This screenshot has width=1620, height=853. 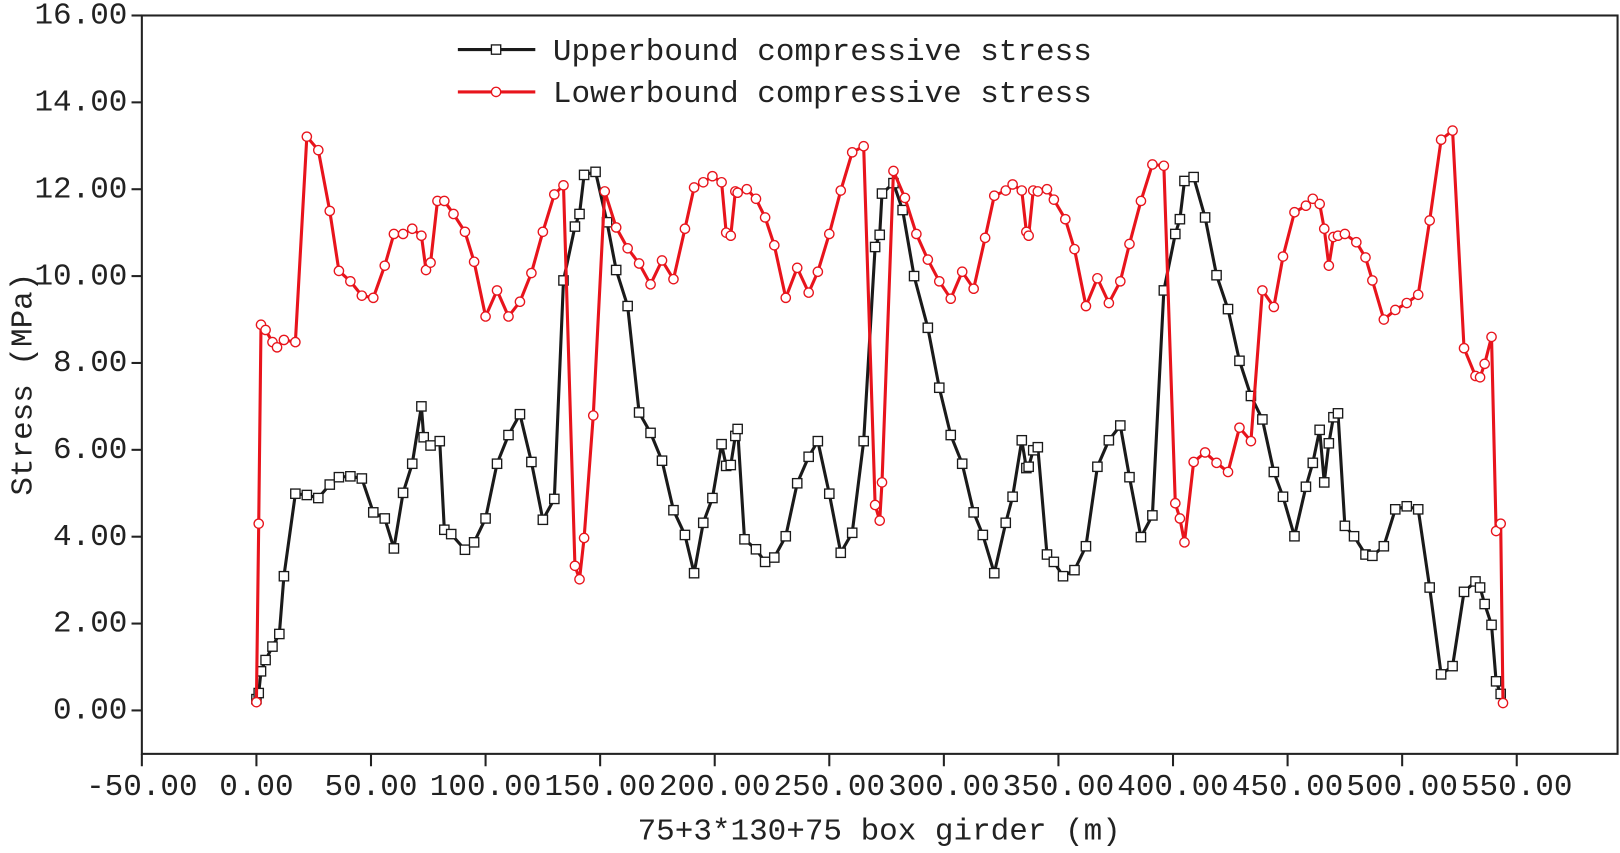 What do you see at coordinates (830, 787) in the screenshot?
I see `x-tick-label: 250.00` at bounding box center [830, 787].